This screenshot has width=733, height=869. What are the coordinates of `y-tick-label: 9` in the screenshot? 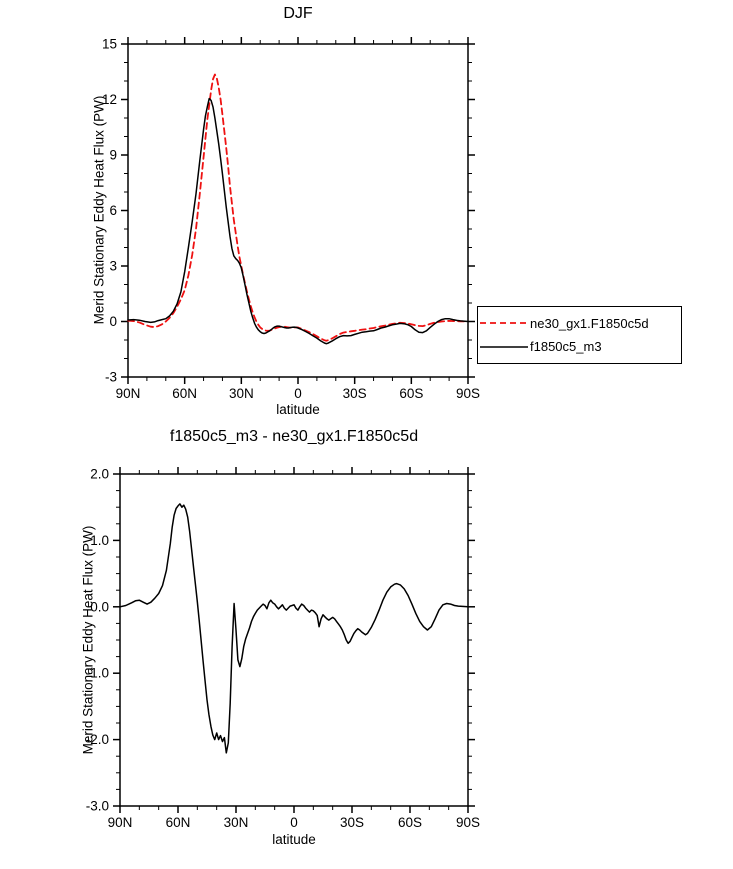 It's located at (113, 155).